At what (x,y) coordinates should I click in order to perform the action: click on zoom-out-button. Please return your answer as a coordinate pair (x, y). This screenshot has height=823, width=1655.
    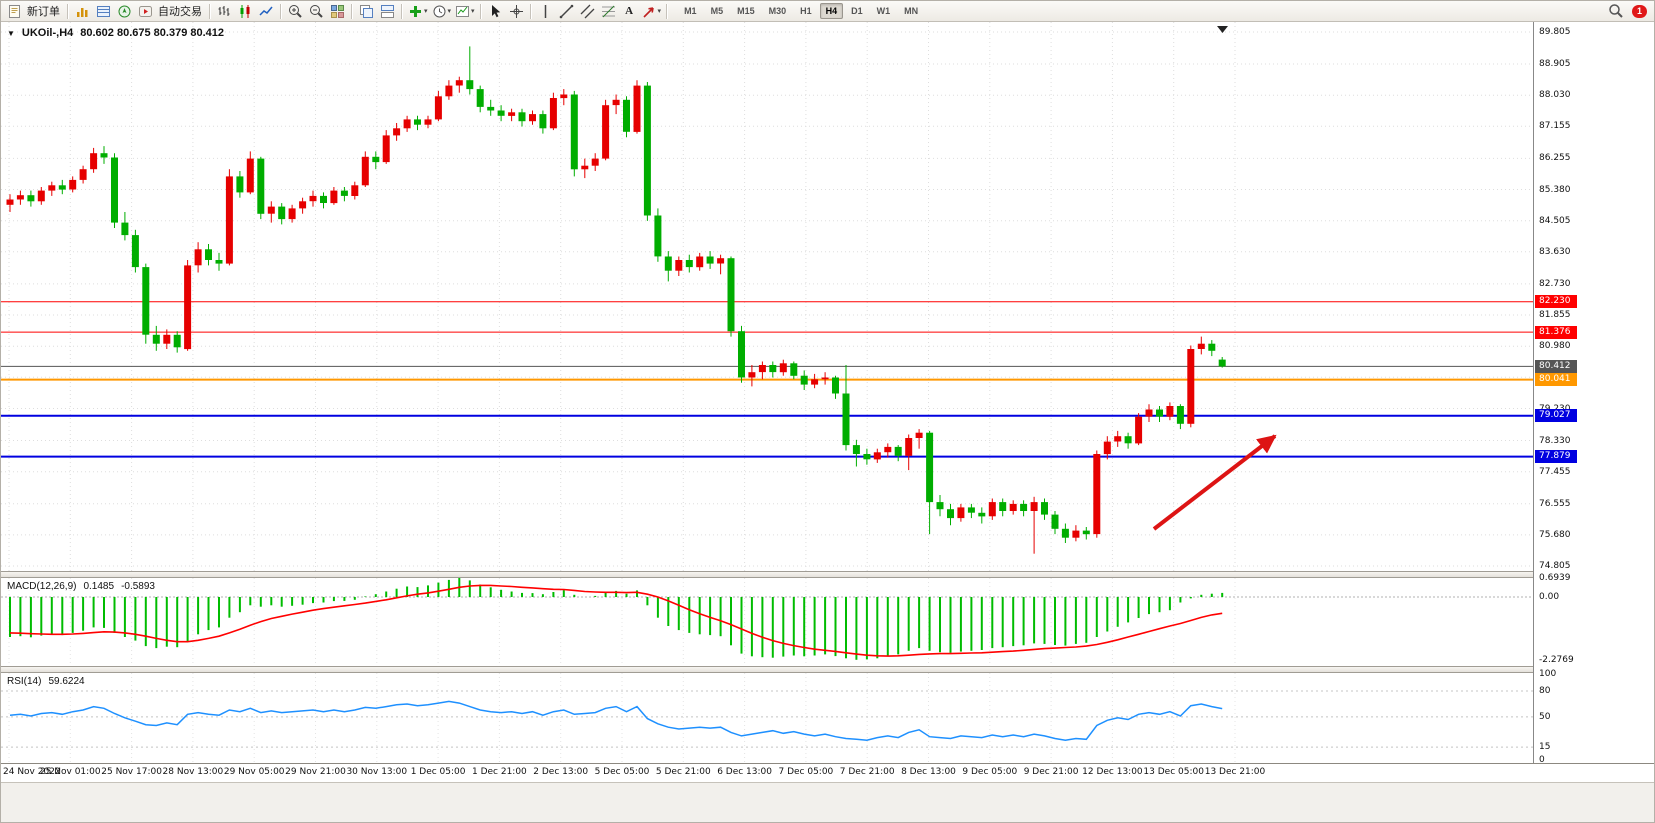
    Looking at the image, I should click on (316, 11).